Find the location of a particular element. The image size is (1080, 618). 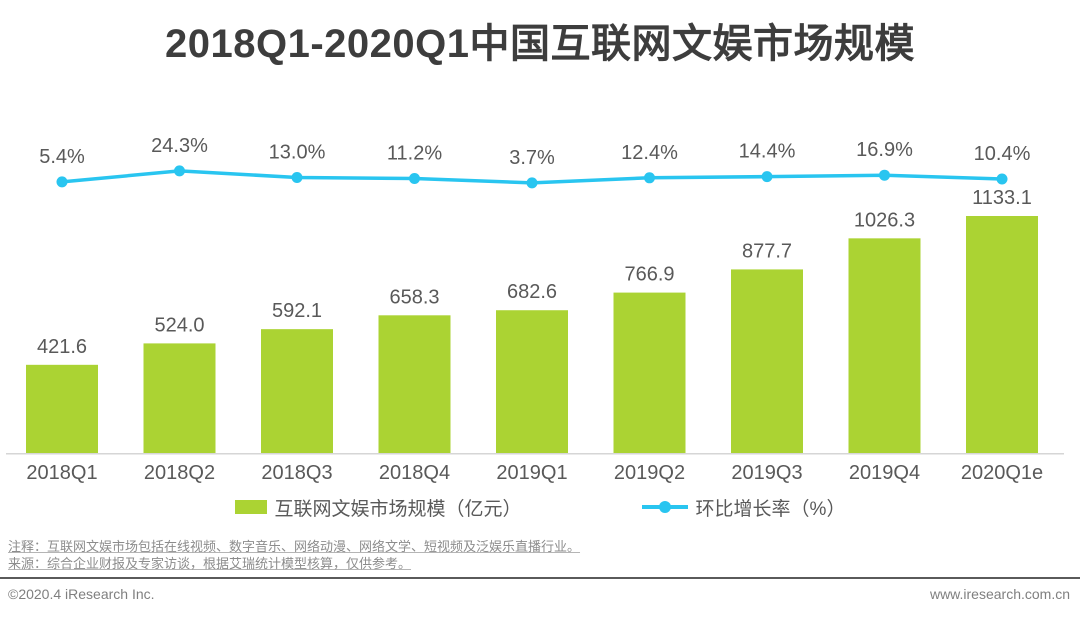

bar-value-label: 1026.3 is located at coordinates (884, 220).